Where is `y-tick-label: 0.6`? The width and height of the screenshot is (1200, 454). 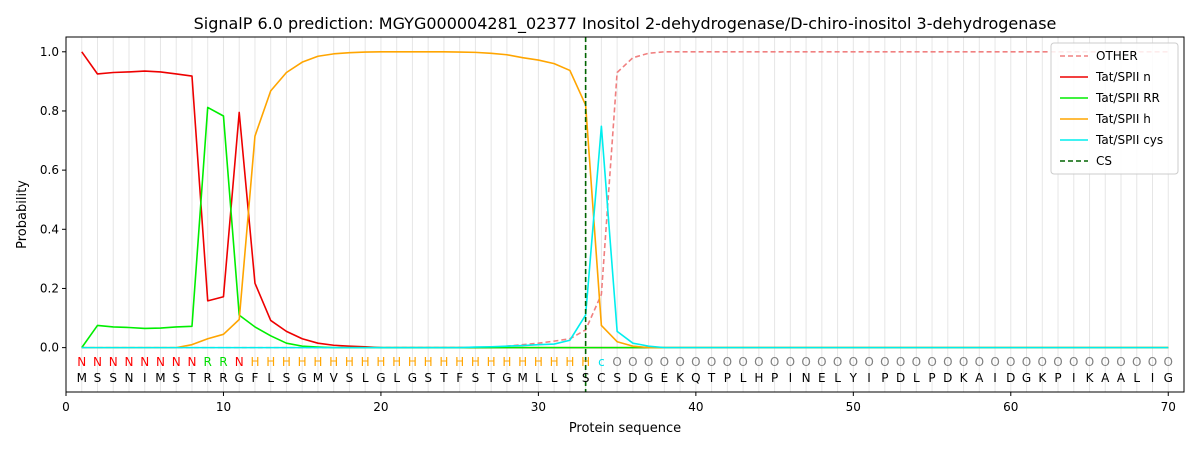 y-tick-label: 0.6 is located at coordinates (49, 170).